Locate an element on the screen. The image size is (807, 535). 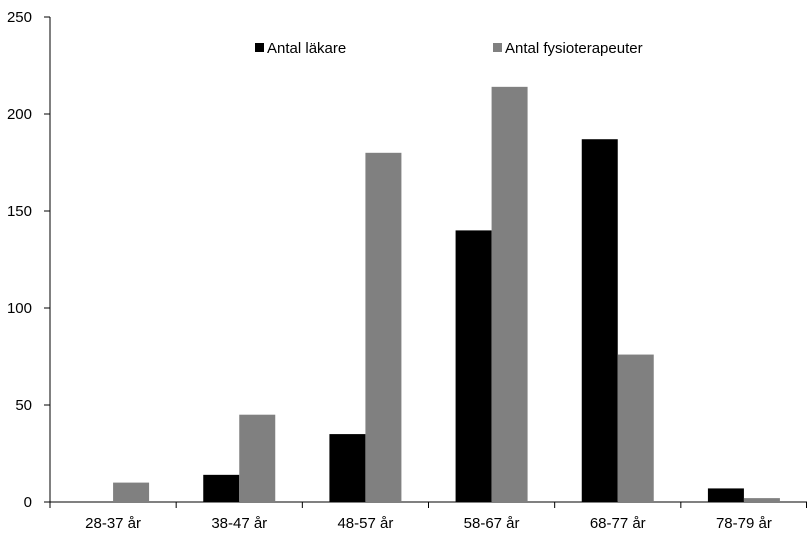
y-tick-label: 250 is located at coordinates (19, 17).